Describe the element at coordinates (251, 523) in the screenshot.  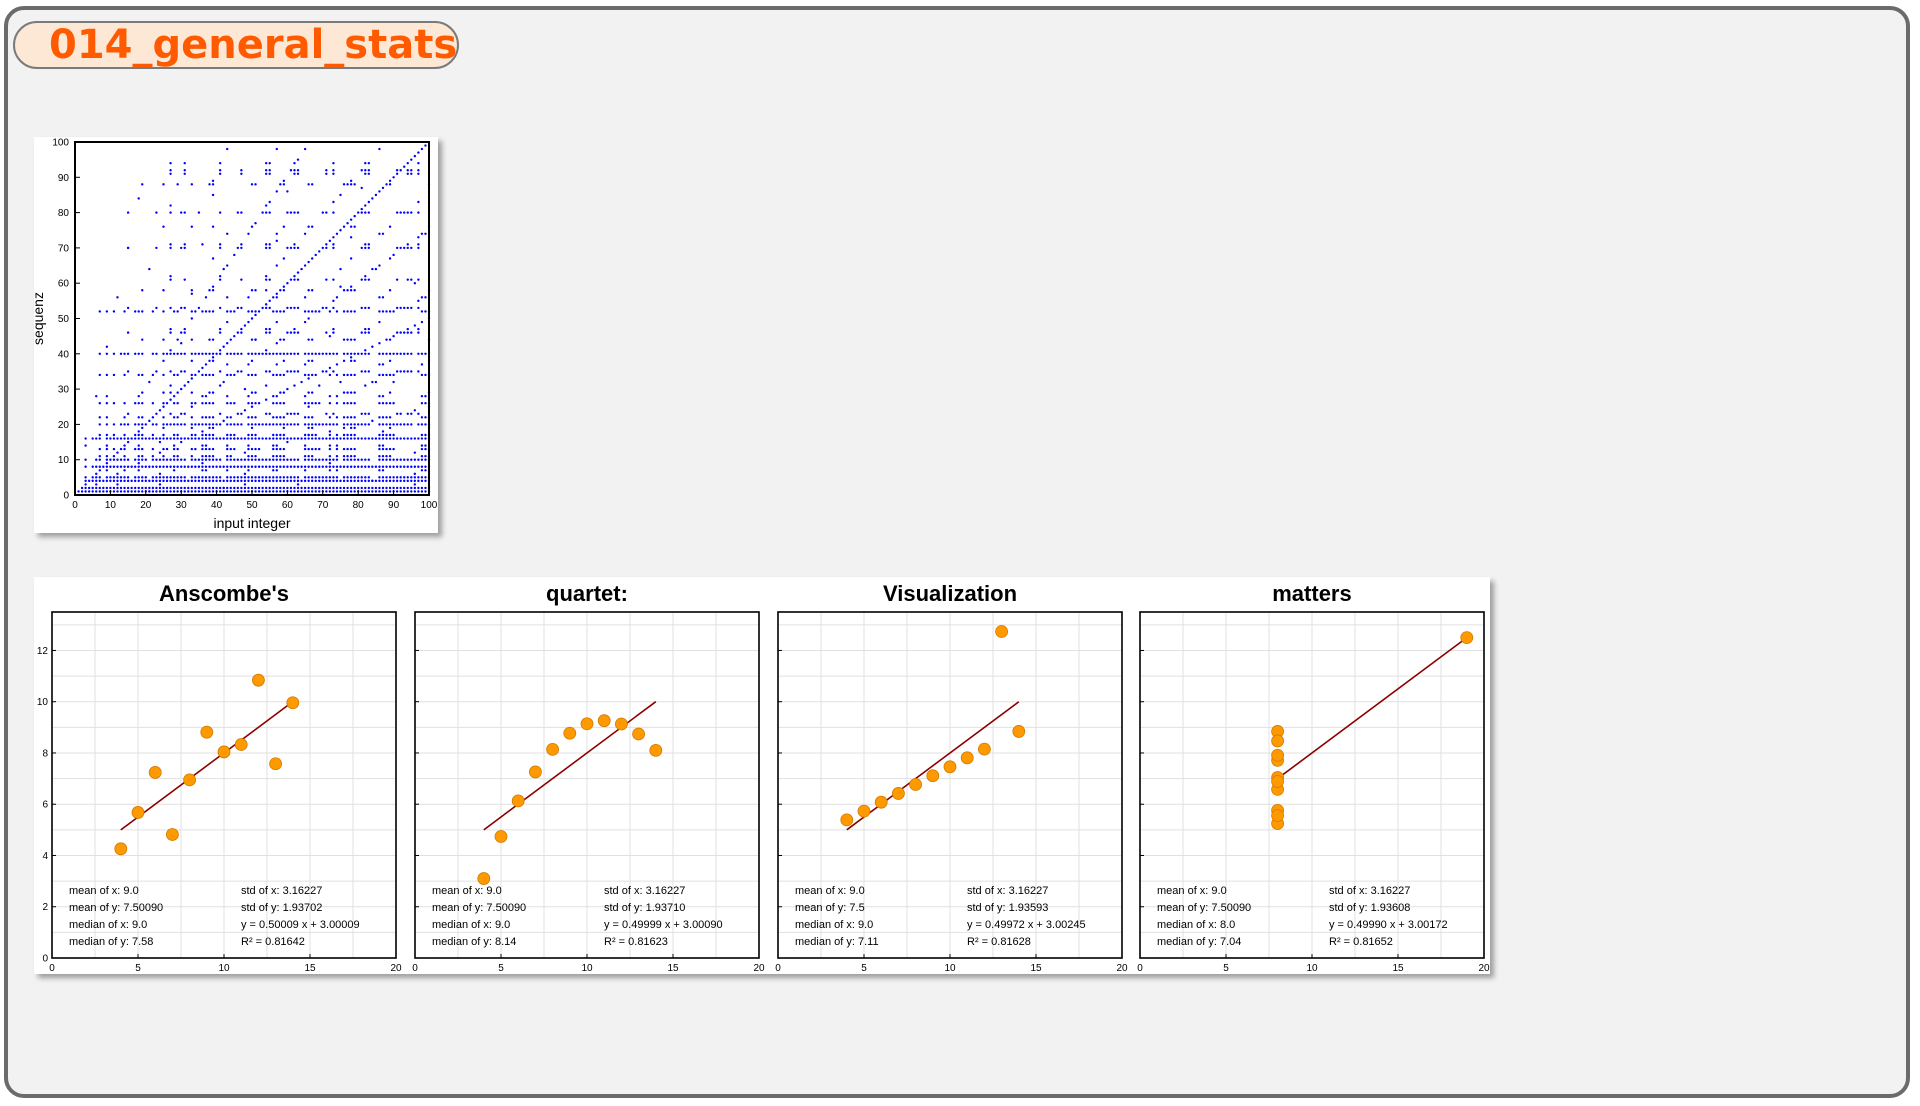
I see `x-axis-label: input integer` at that location.